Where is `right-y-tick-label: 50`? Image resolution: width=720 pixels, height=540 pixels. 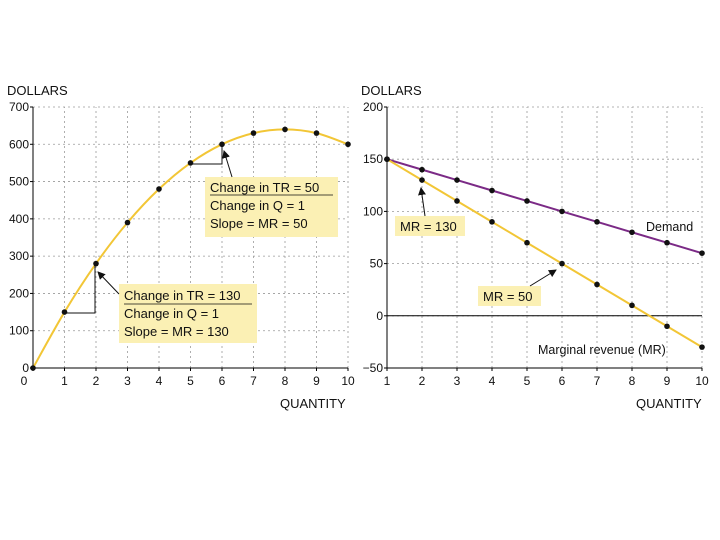 right-y-tick-label: 50 is located at coordinates (377, 264).